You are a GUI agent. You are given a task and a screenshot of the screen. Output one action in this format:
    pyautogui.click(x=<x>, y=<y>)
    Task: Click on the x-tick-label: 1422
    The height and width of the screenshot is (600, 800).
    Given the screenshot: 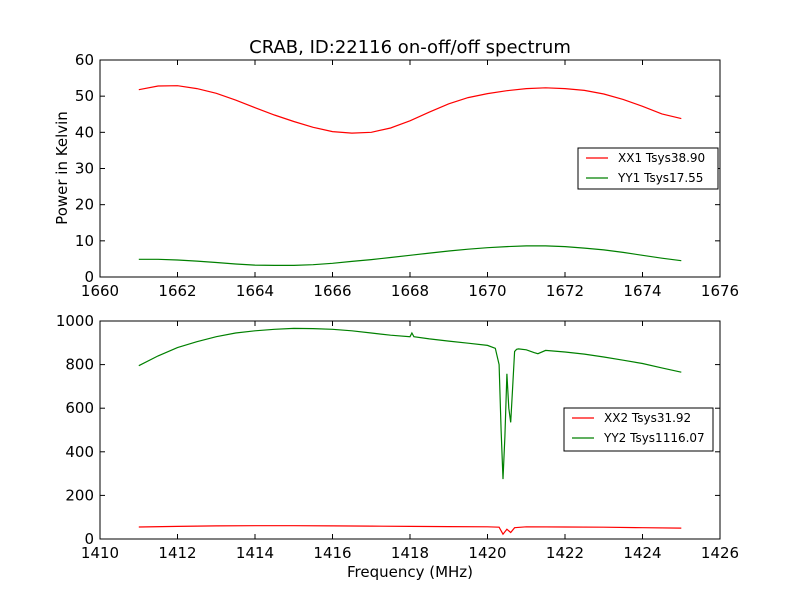 What is the action you would take?
    pyautogui.click(x=565, y=553)
    